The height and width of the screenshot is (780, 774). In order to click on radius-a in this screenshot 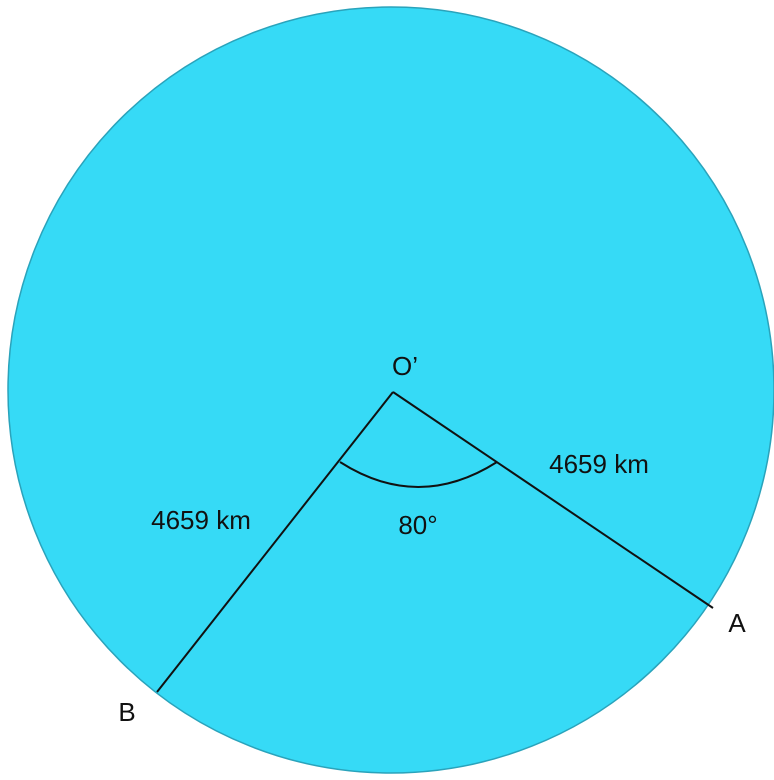, I will do `click(553, 500)`.